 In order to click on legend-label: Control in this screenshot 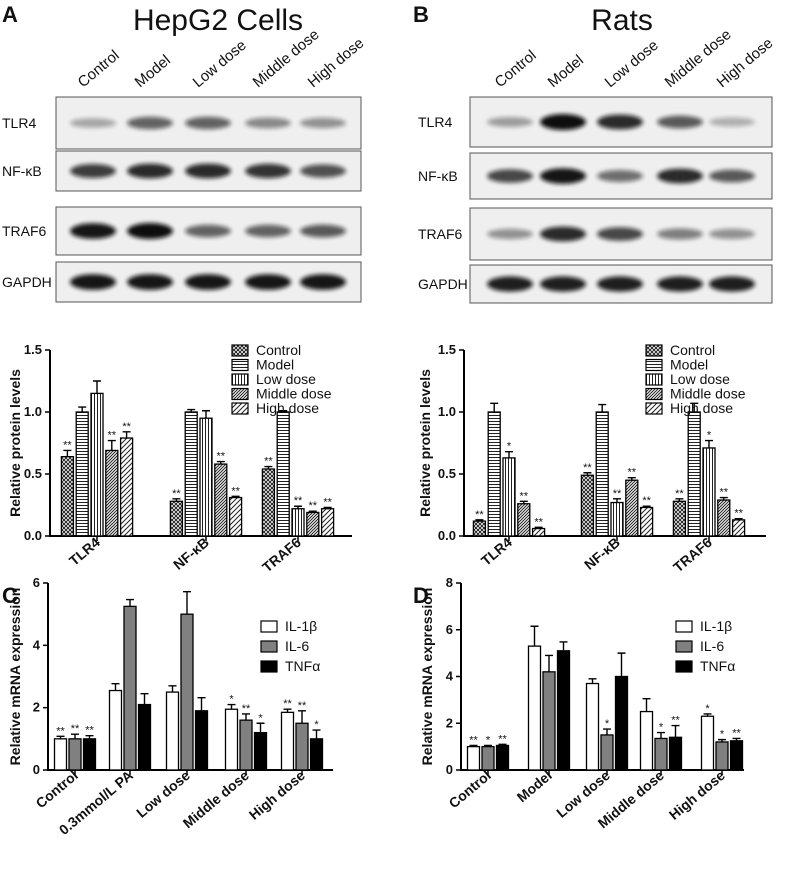, I will do `click(692, 350)`.